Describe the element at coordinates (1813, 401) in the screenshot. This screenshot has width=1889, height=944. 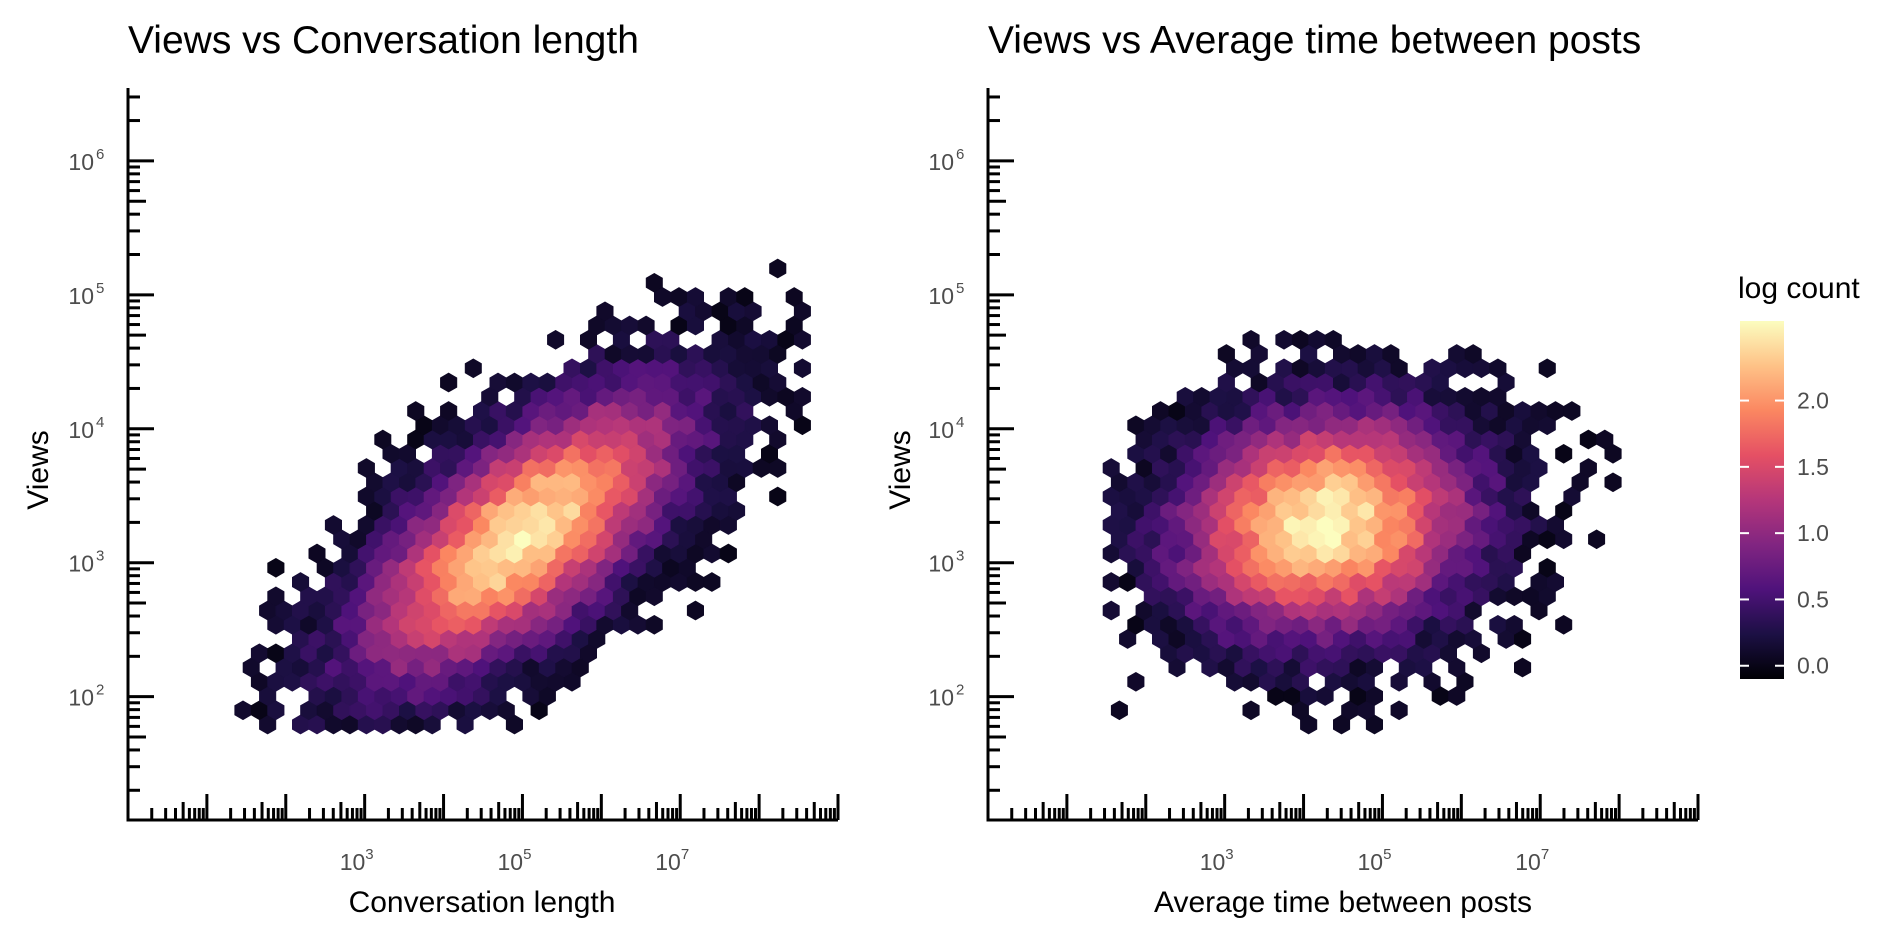
I see `legend-tick-label: 2.0` at that location.